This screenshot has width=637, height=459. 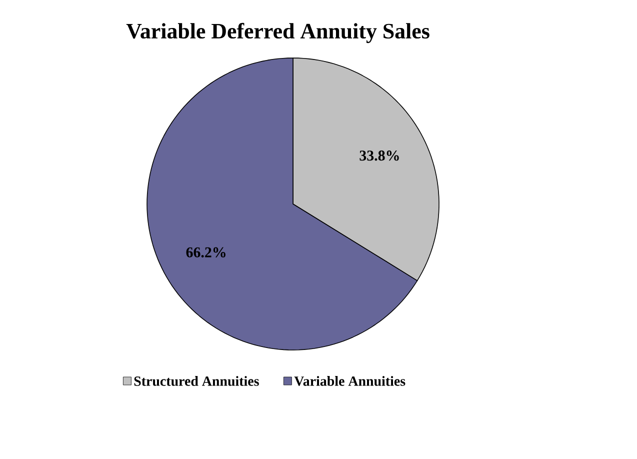 What do you see at coordinates (350, 381) in the screenshot?
I see `legend-label: Variable Annuities` at bounding box center [350, 381].